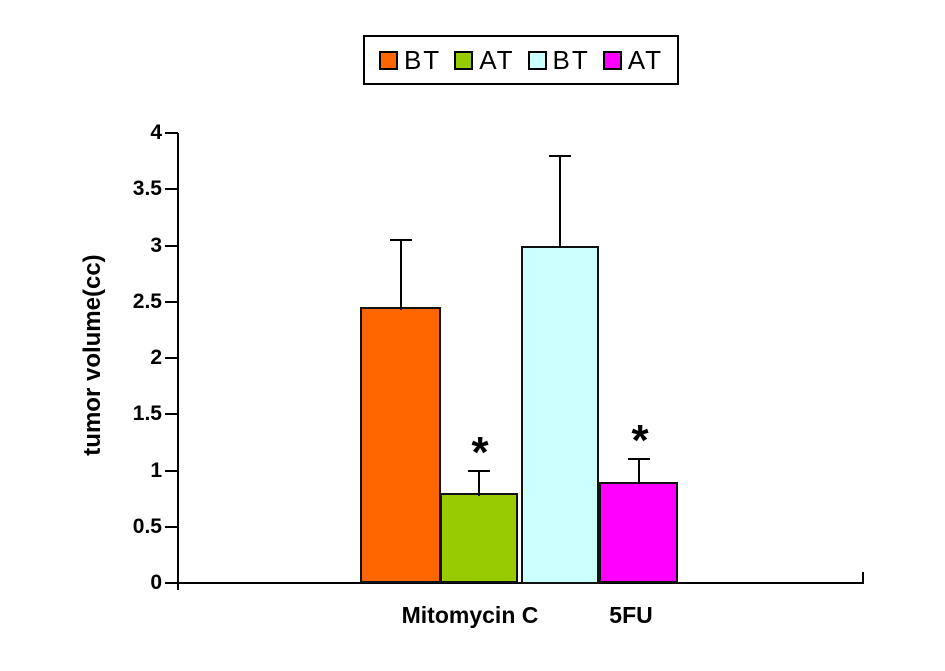 Image resolution: width=945 pixels, height=671 pixels. Describe the element at coordinates (521, 60) in the screenshot. I see `legend-box: BT AT BT AT` at that location.